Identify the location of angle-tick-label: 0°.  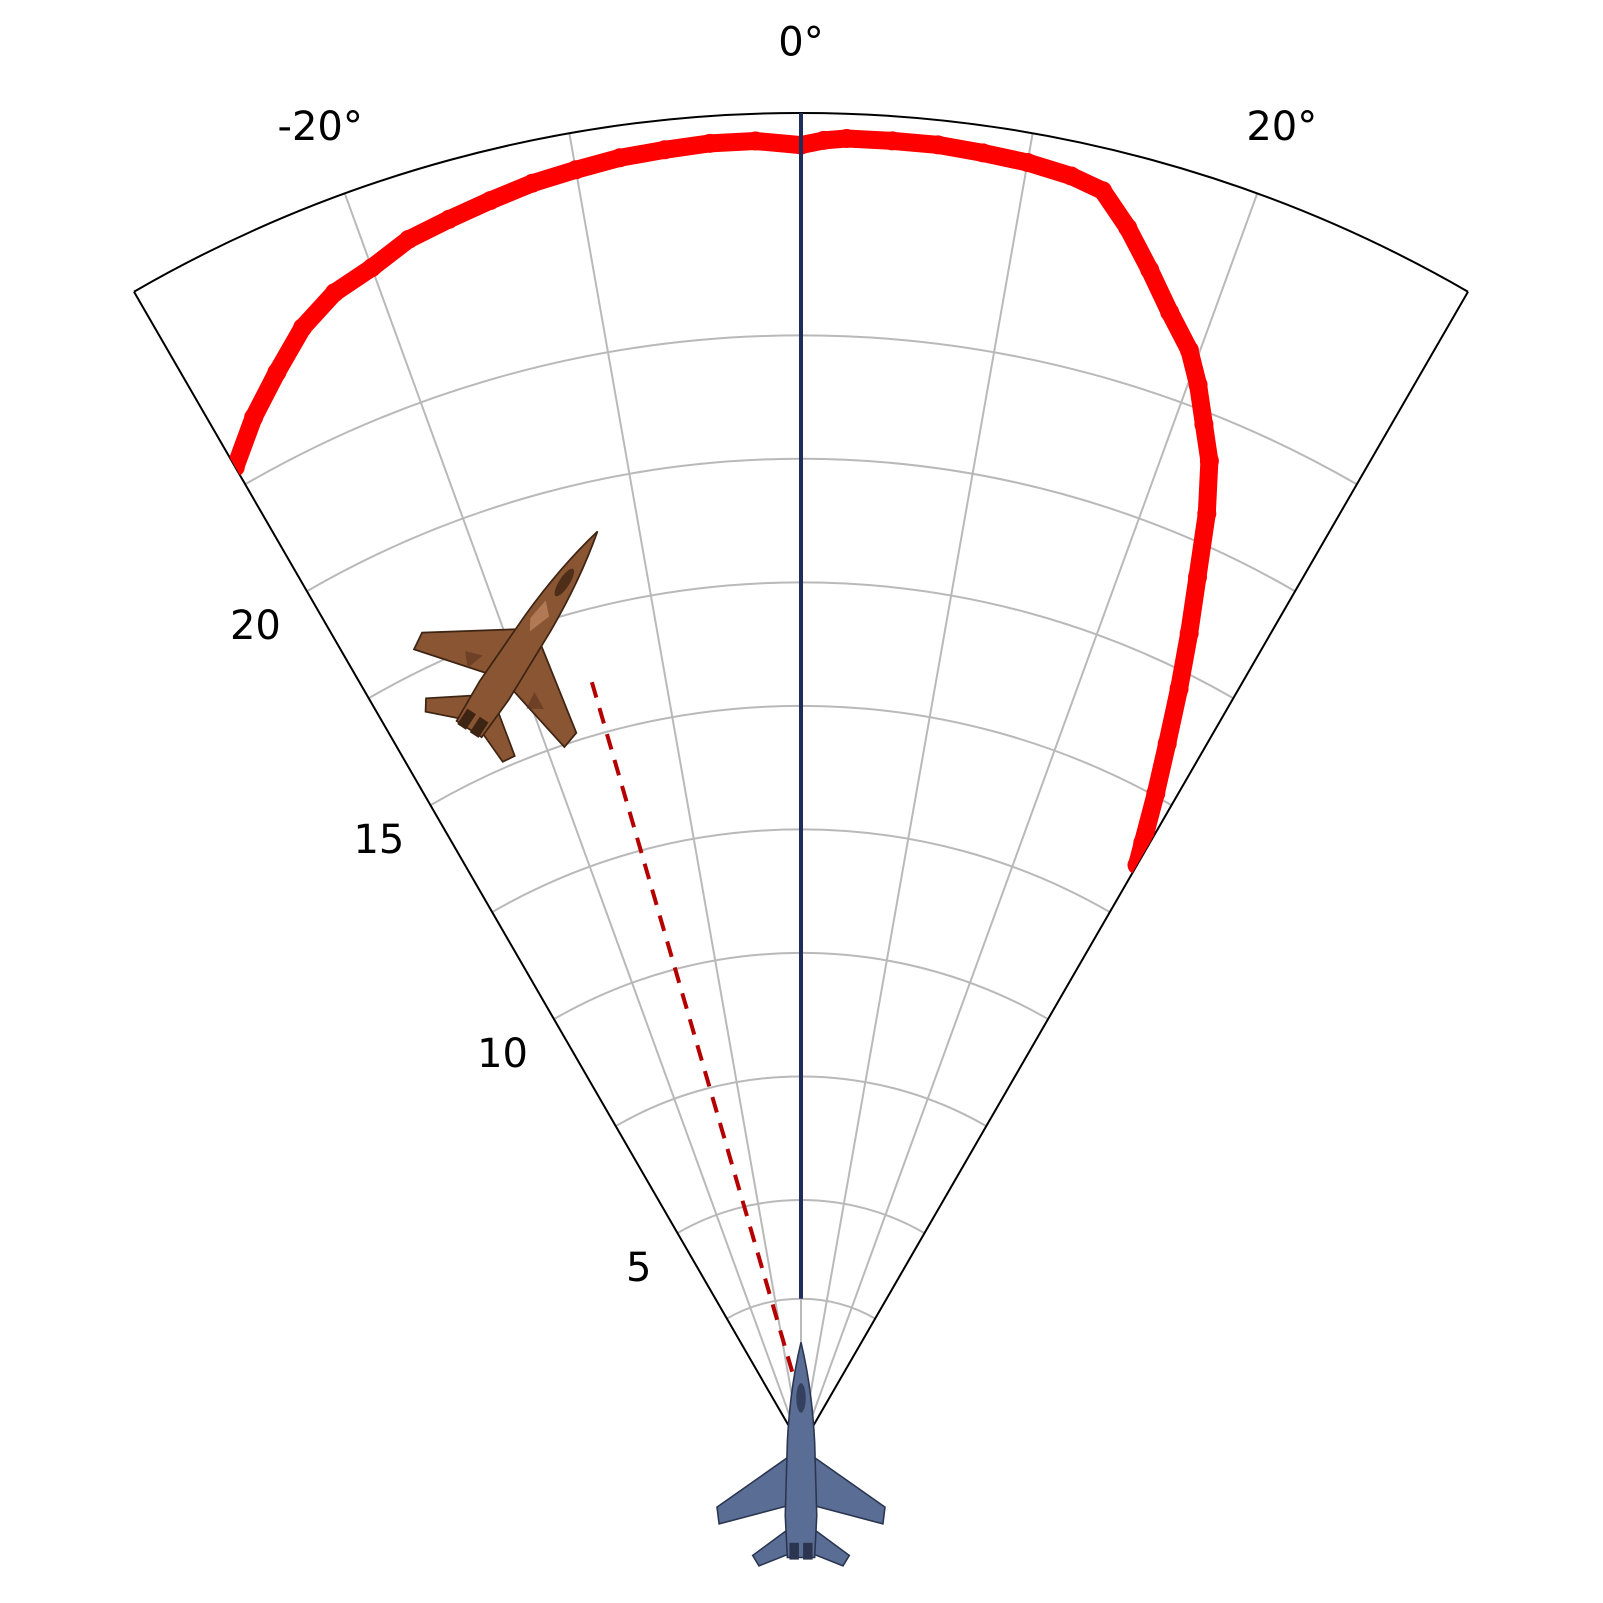
(800, 42).